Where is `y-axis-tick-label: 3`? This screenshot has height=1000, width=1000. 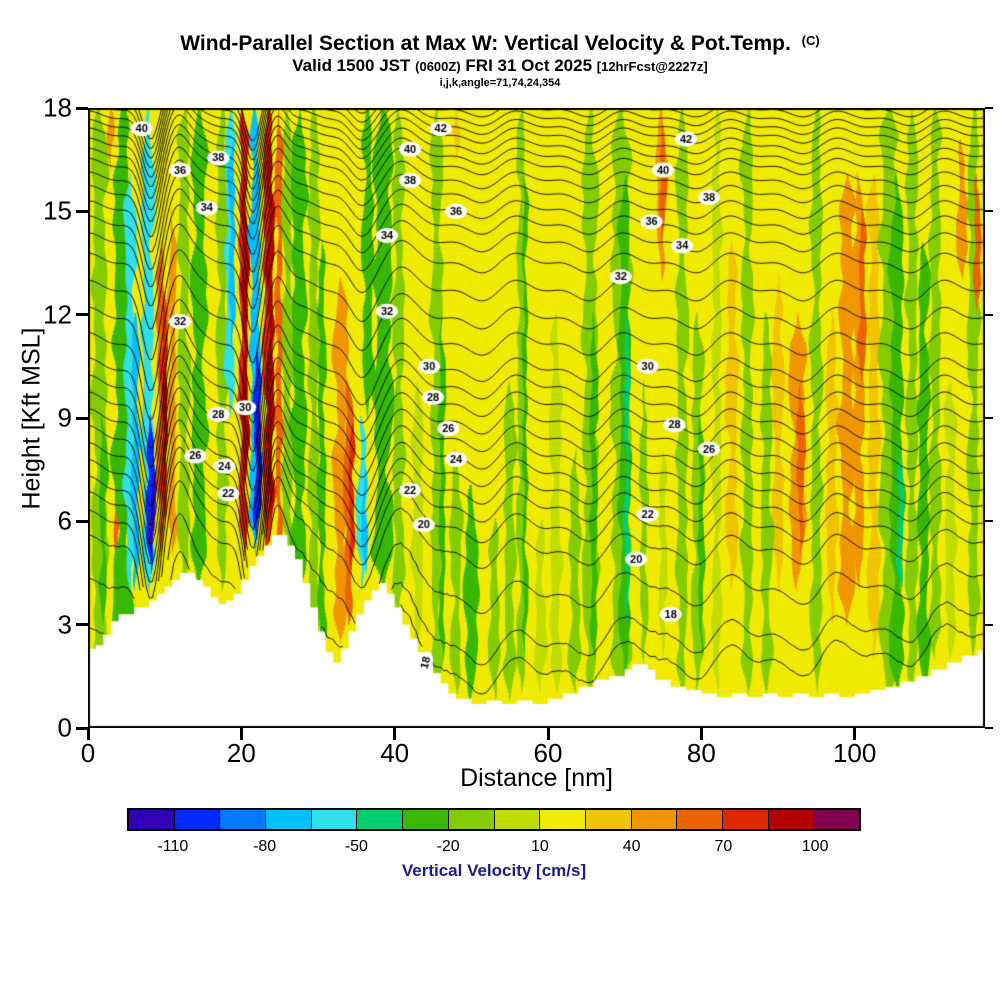
y-axis-tick-label: 3 is located at coordinates (64, 624).